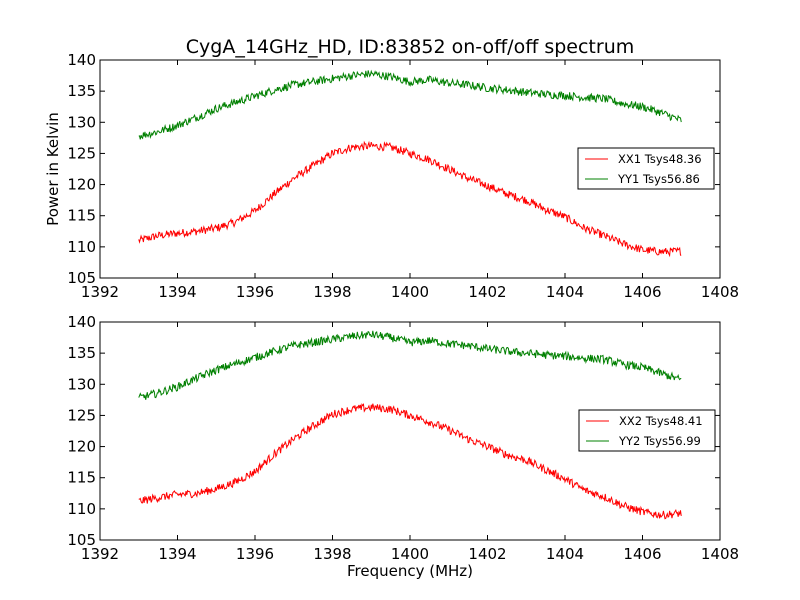  What do you see at coordinates (410, 104) in the screenshot?
I see `series-line-yy1` at bounding box center [410, 104].